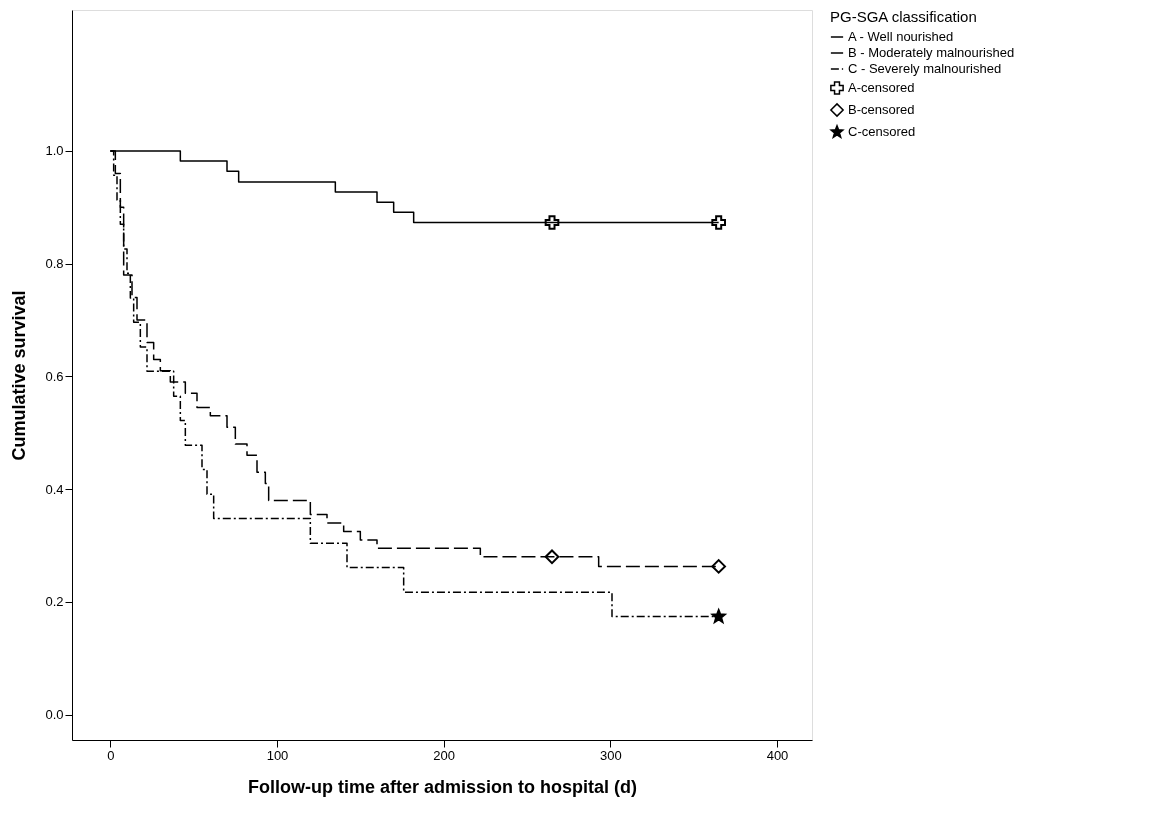 The width and height of the screenshot is (1150, 837). What do you see at coordinates (777, 755) in the screenshot?
I see `x-tick-label: 400` at bounding box center [777, 755].